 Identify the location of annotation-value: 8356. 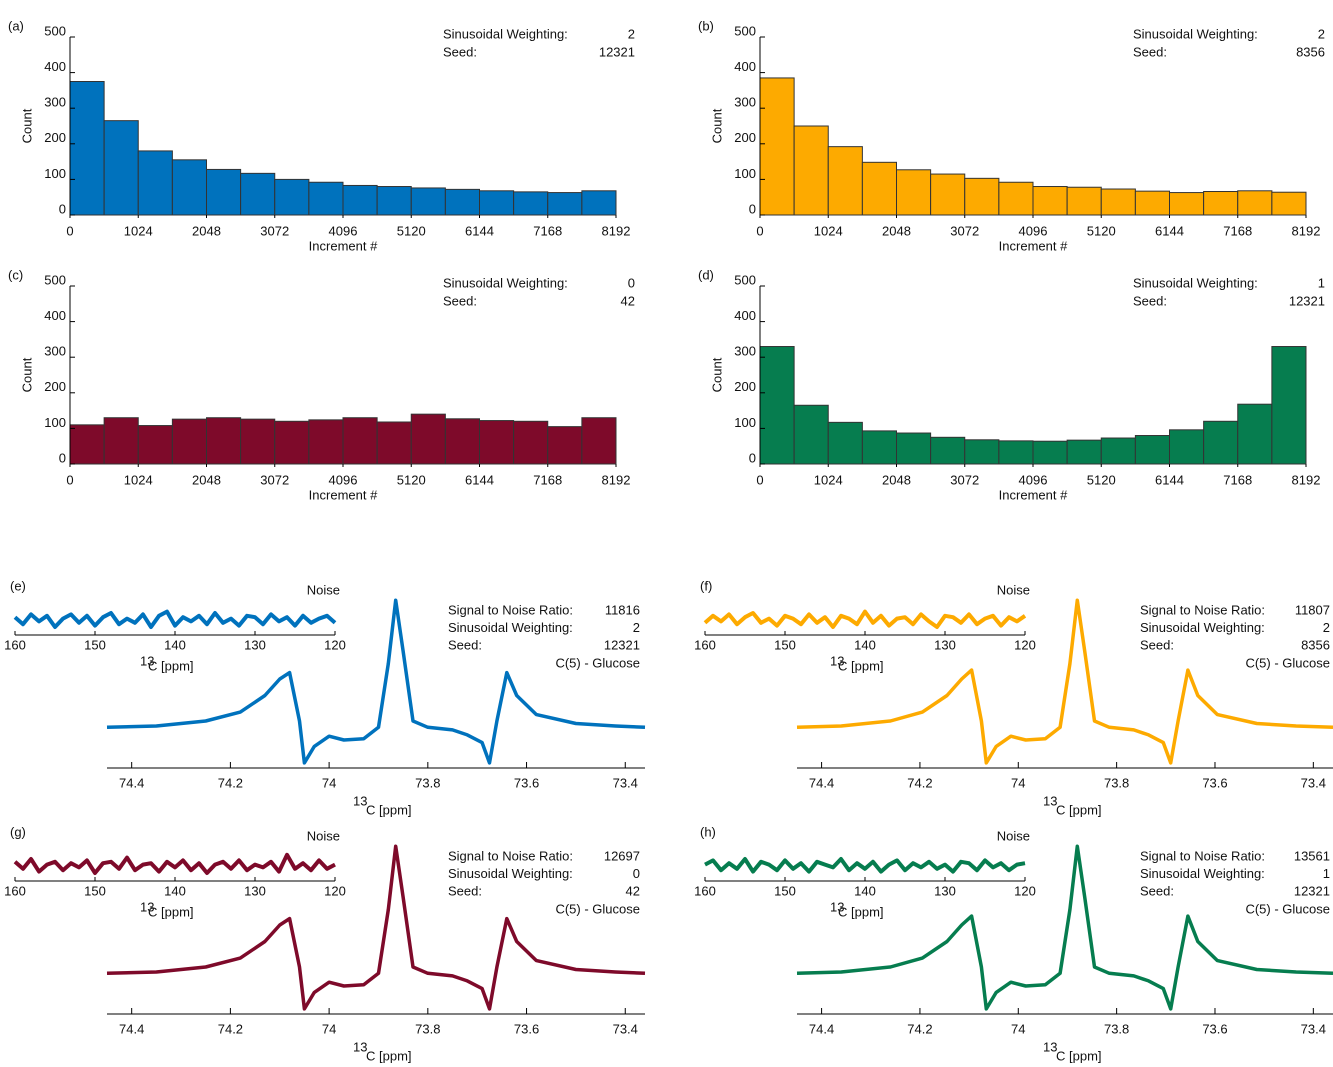
(1315, 644).